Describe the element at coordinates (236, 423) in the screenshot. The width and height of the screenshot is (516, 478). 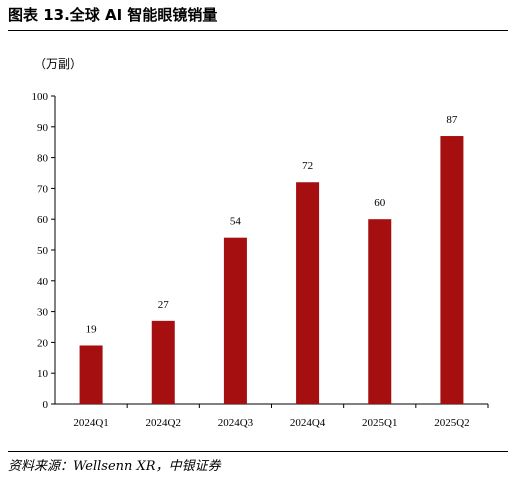
I see `x-tick-label: 2024Q3` at that location.